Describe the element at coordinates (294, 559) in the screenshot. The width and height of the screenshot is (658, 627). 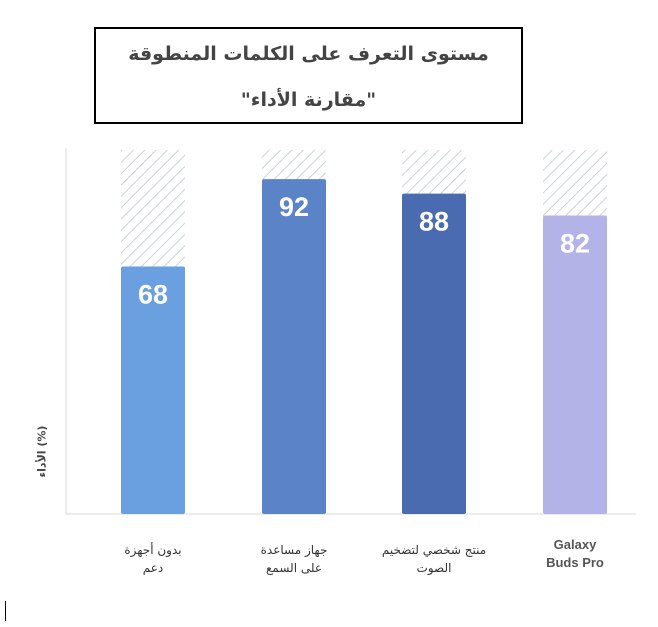
I see `category-label-2: جهاز مساعدة على السمع` at that location.